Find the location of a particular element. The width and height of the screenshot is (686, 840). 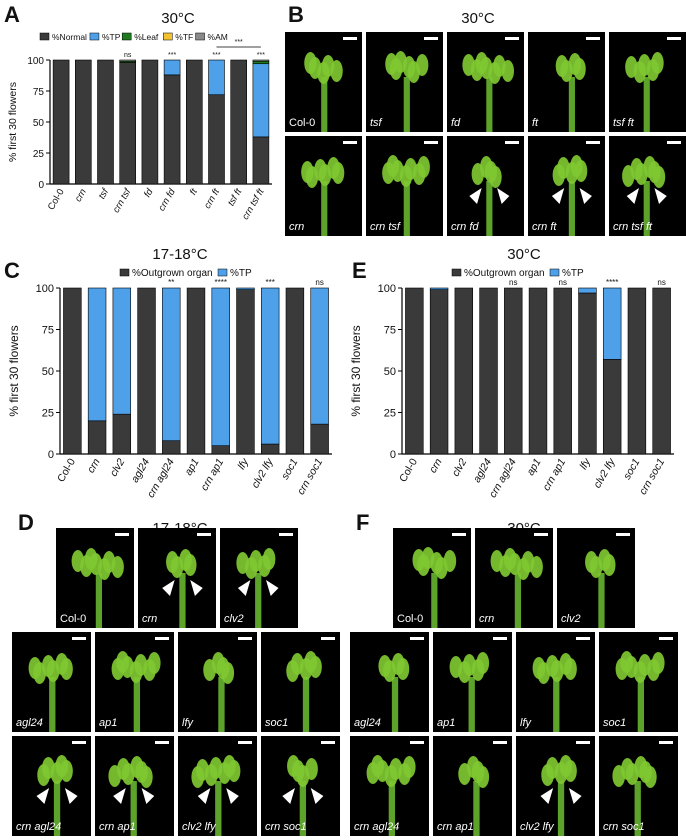

y-tick-label: 100 is located at coordinates (387, 289).